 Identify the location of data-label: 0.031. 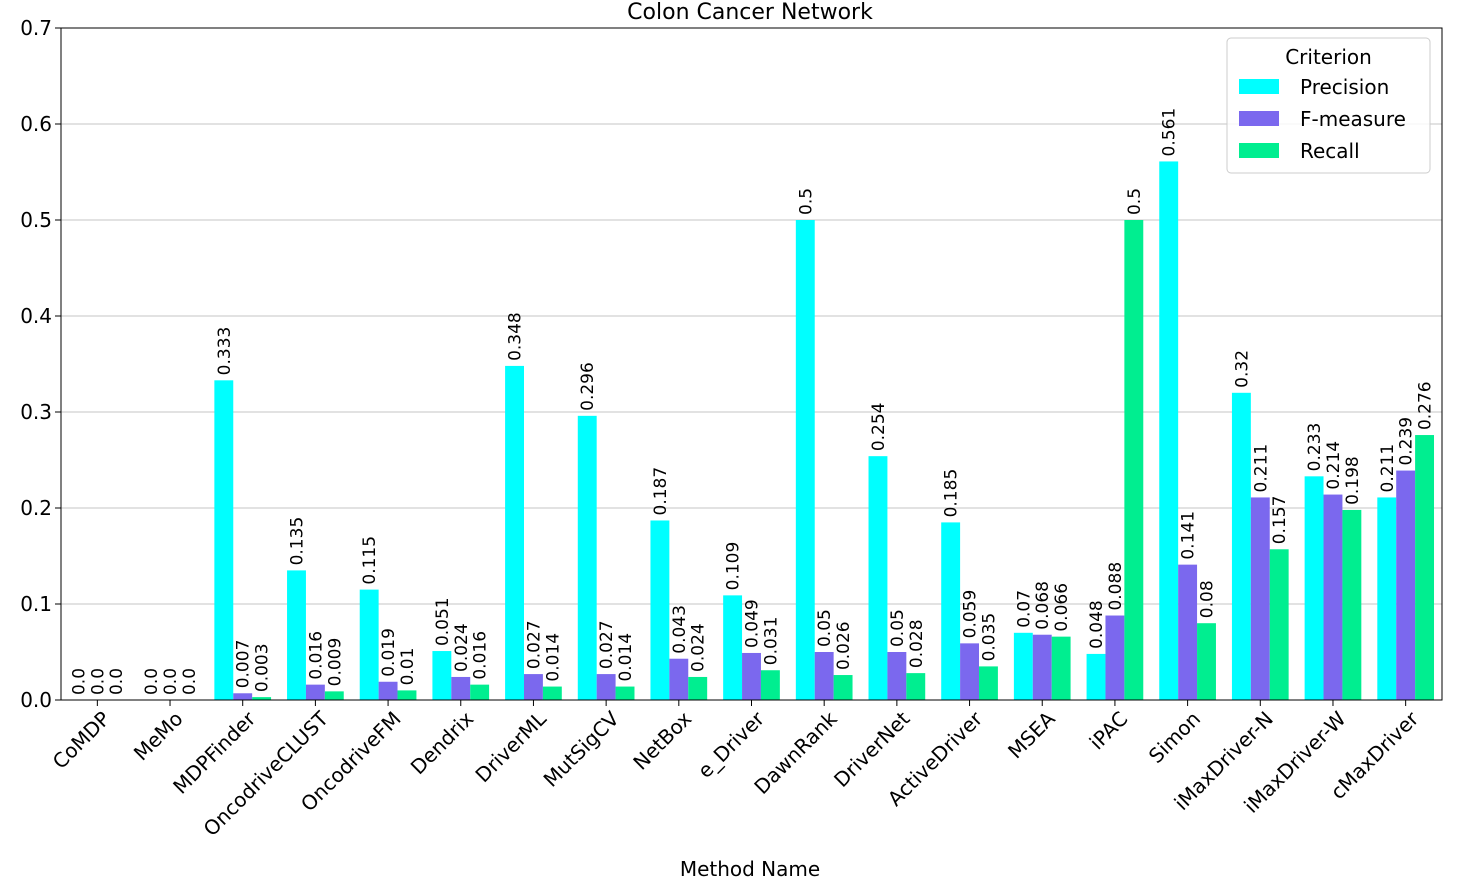
(771, 641).